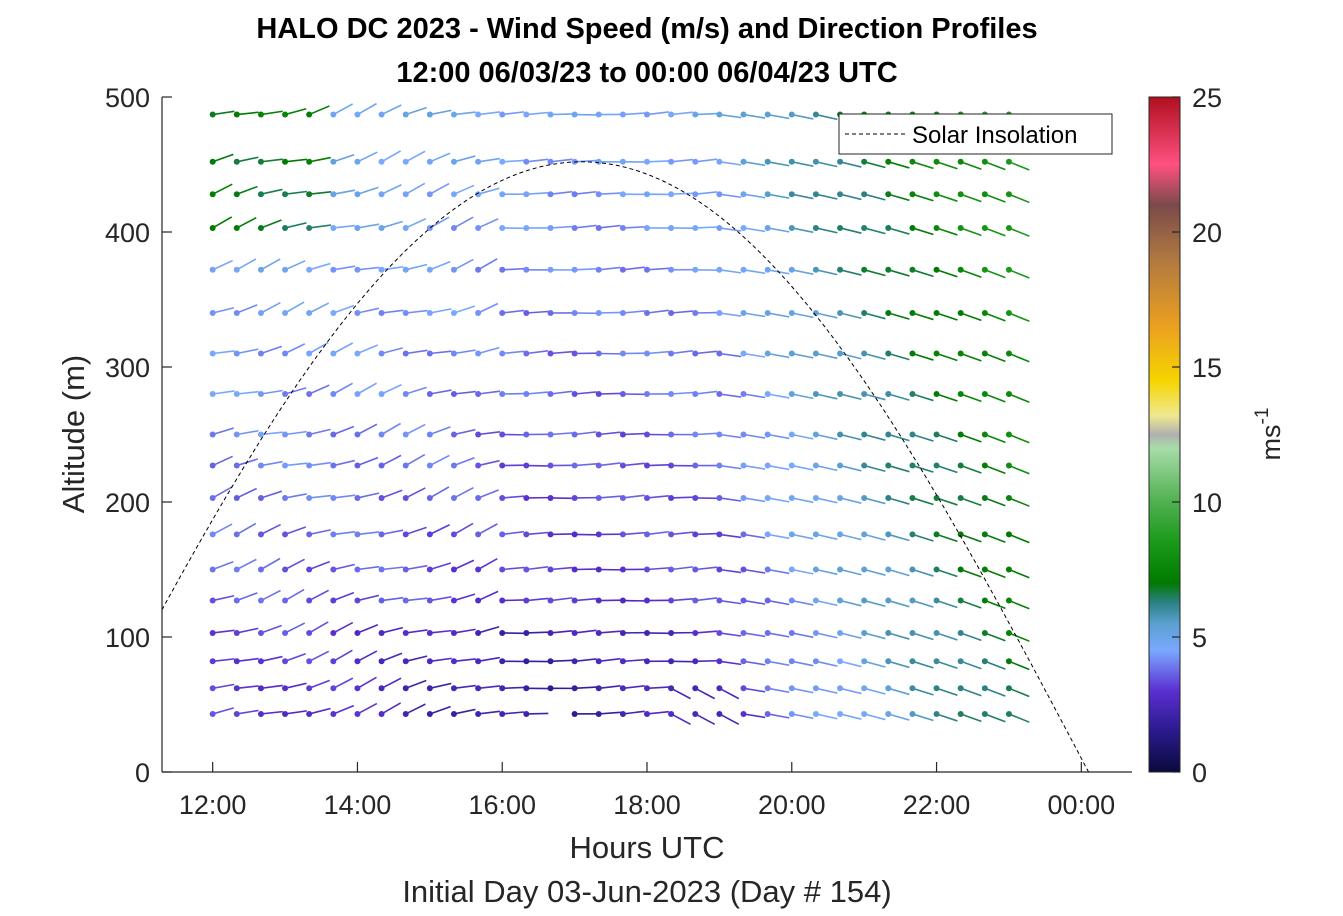 The image size is (1343, 916). What do you see at coordinates (1199, 773) in the screenshot?
I see `colorbar-tick-label: 0` at bounding box center [1199, 773].